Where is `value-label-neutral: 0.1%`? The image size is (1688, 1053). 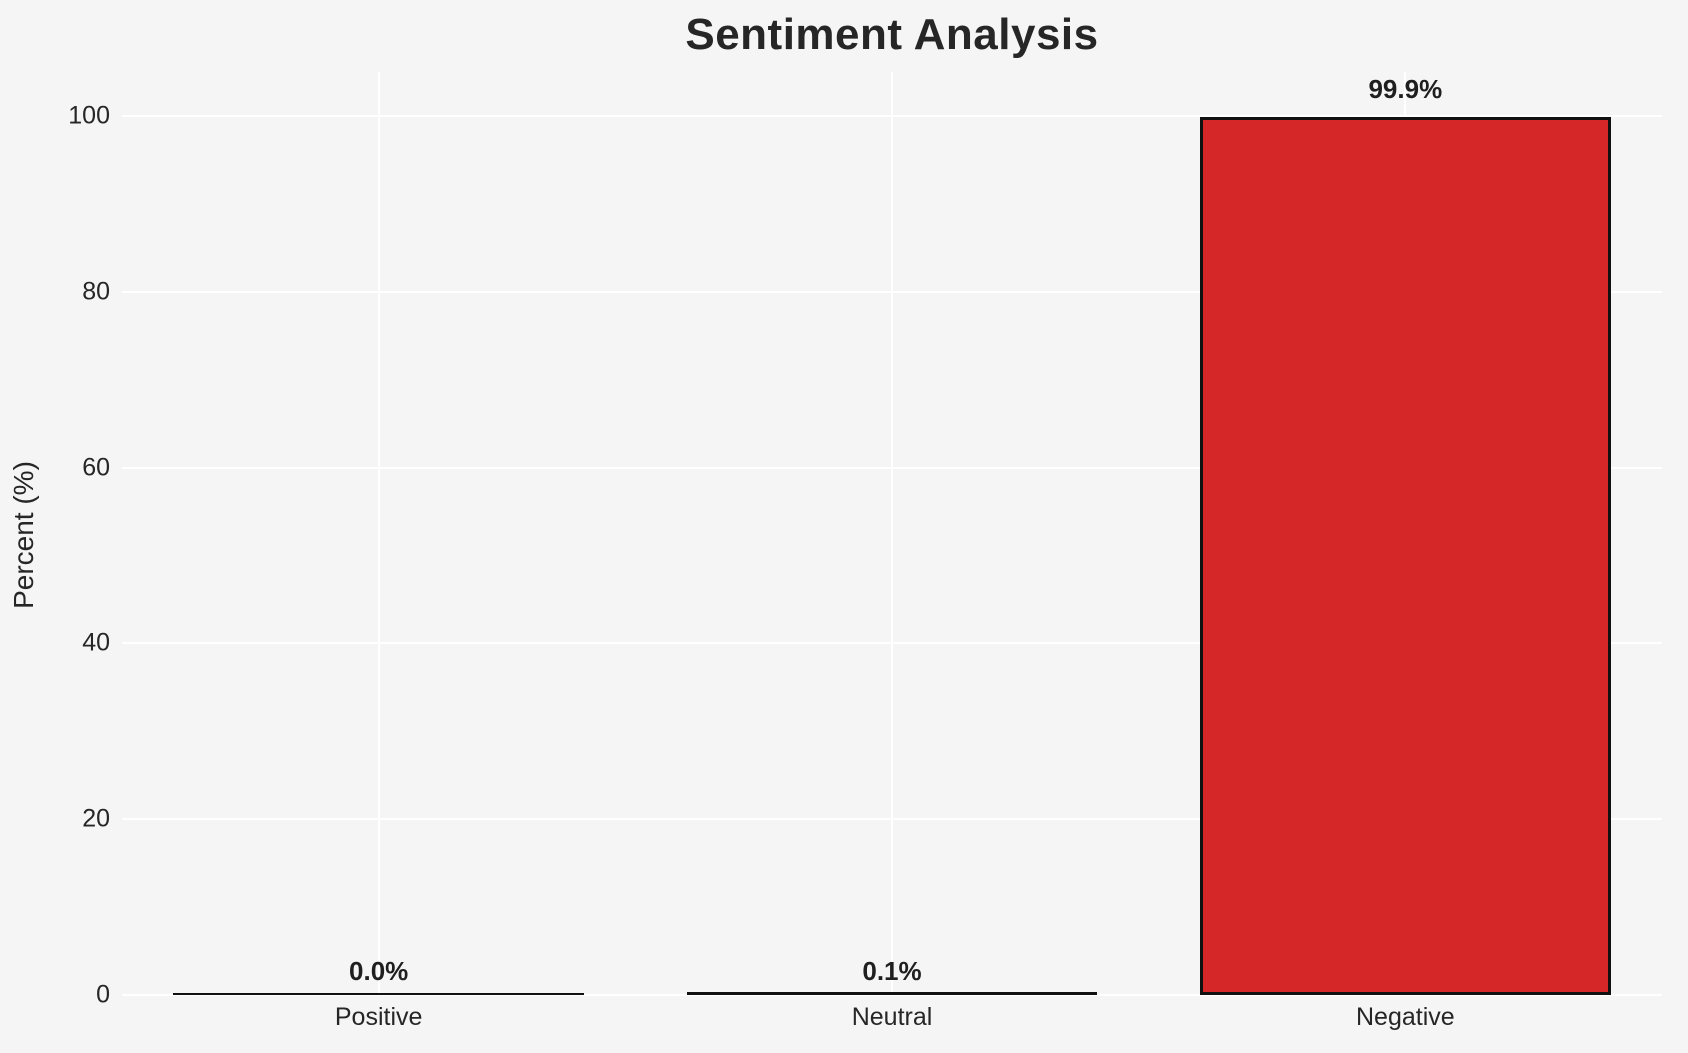
value-label-neutral: 0.1% is located at coordinates (892, 970).